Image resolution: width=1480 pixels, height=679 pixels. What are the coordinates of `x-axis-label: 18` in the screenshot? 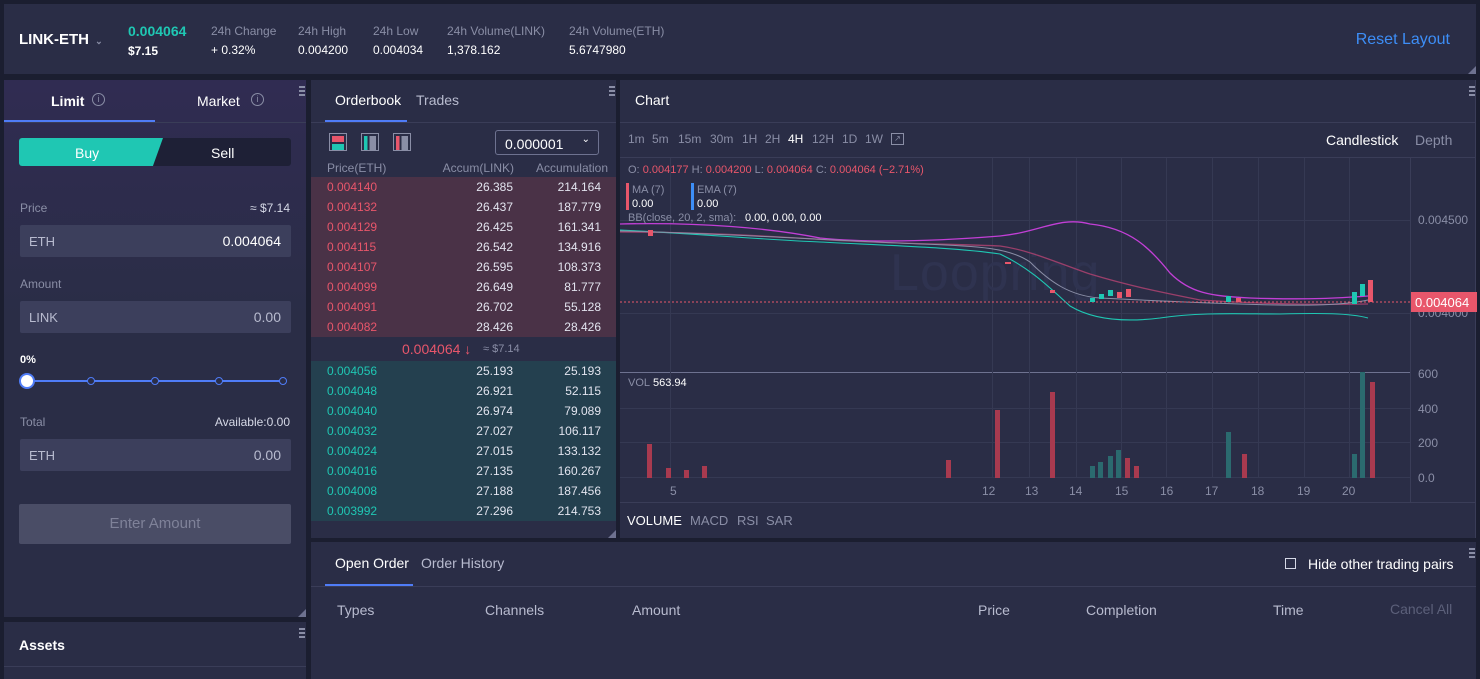 It's located at (1258, 491).